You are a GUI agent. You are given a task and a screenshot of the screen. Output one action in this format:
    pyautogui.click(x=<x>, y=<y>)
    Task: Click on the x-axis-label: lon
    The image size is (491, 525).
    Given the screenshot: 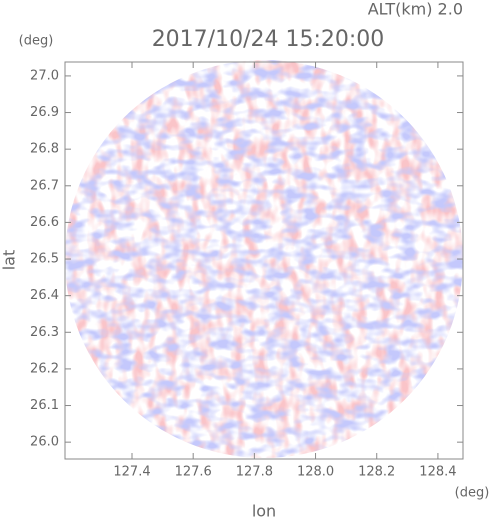 What is the action you would take?
    pyautogui.click(x=264, y=511)
    